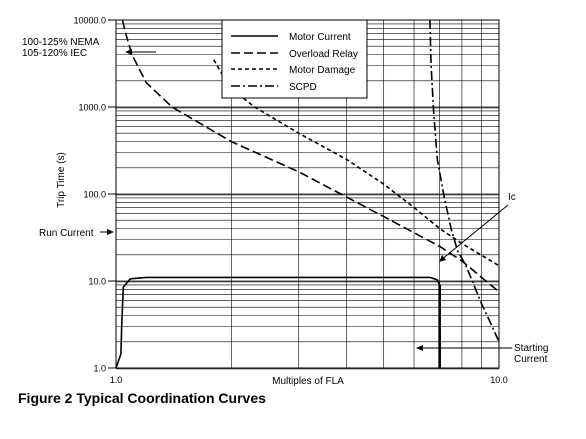 The image size is (586, 439). Describe the element at coordinates (97, 282) in the screenshot. I see `y-tick-label: 10.0` at that location.